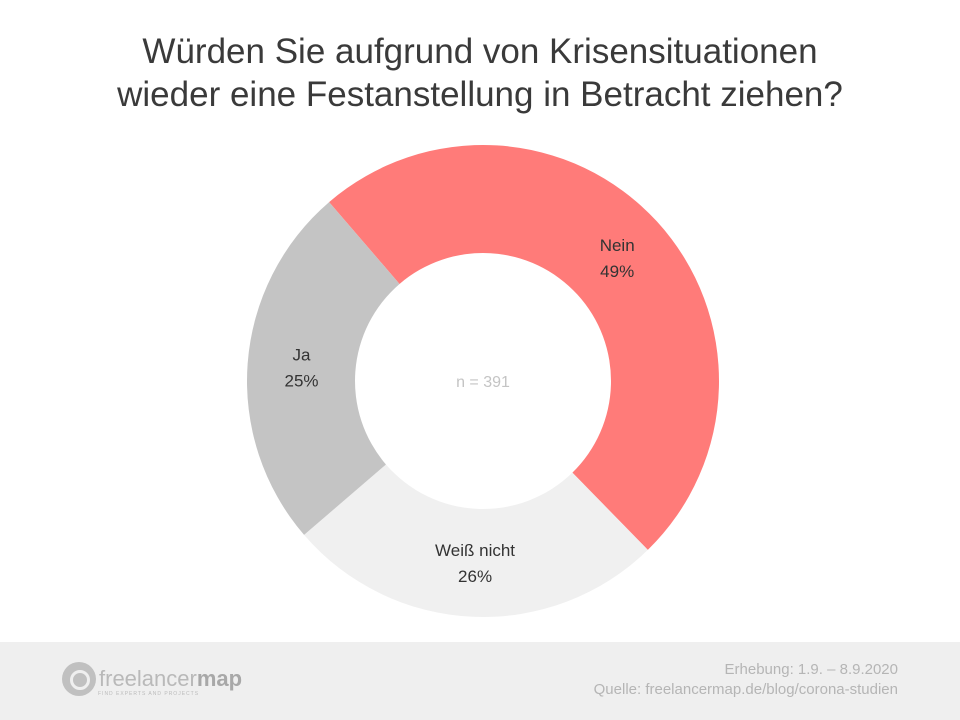 Image resolution: width=960 pixels, height=720 pixels. Describe the element at coordinates (617, 271) in the screenshot. I see `slice-value-label: 49%` at that location.